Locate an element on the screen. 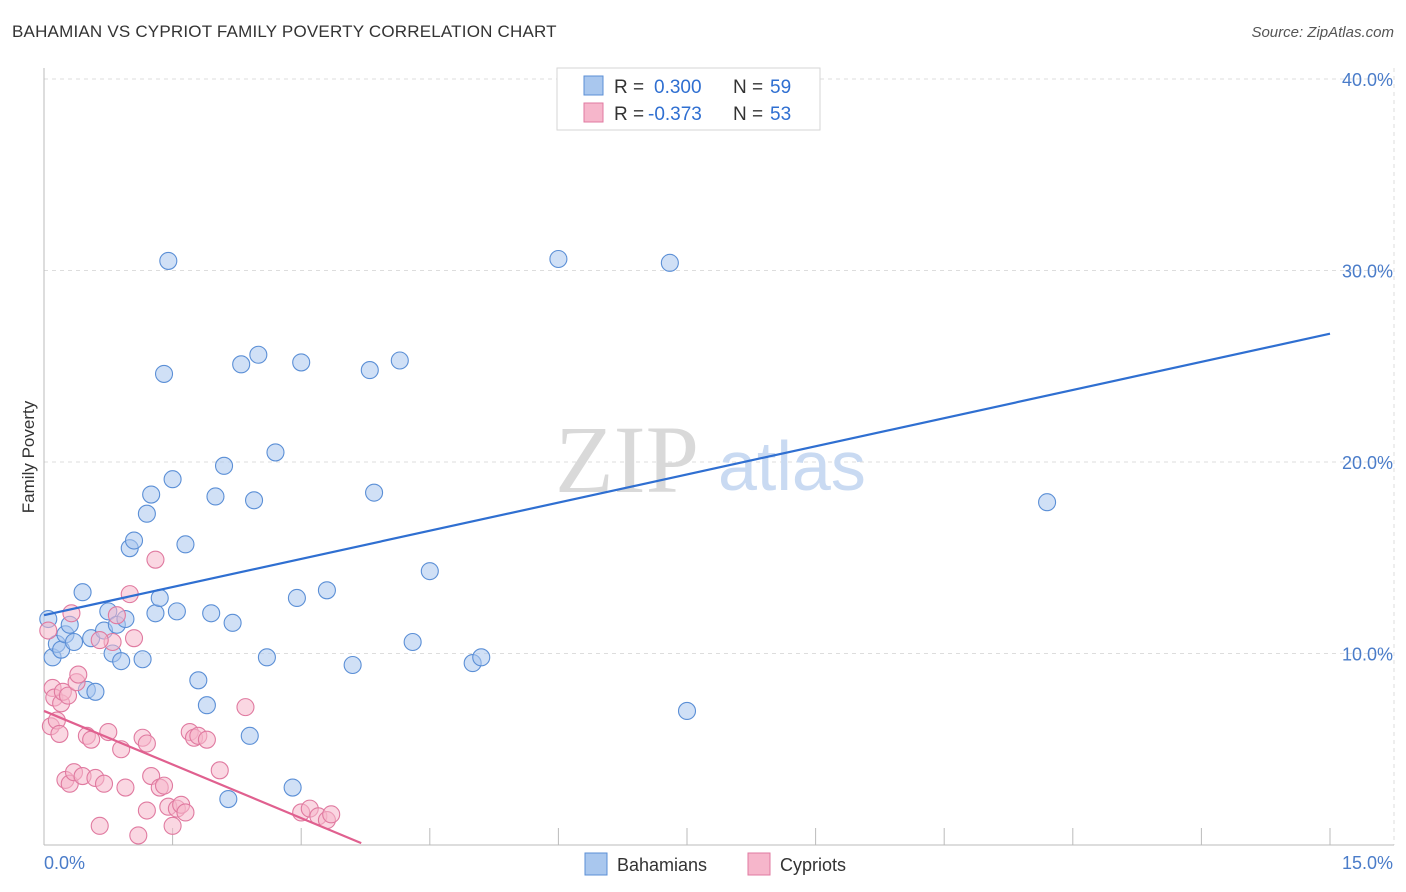 The height and width of the screenshot is (892, 1406). stats-legend: R = 0.300 N = 59 R = -0.373 N = 53 is located at coordinates (688, 99).